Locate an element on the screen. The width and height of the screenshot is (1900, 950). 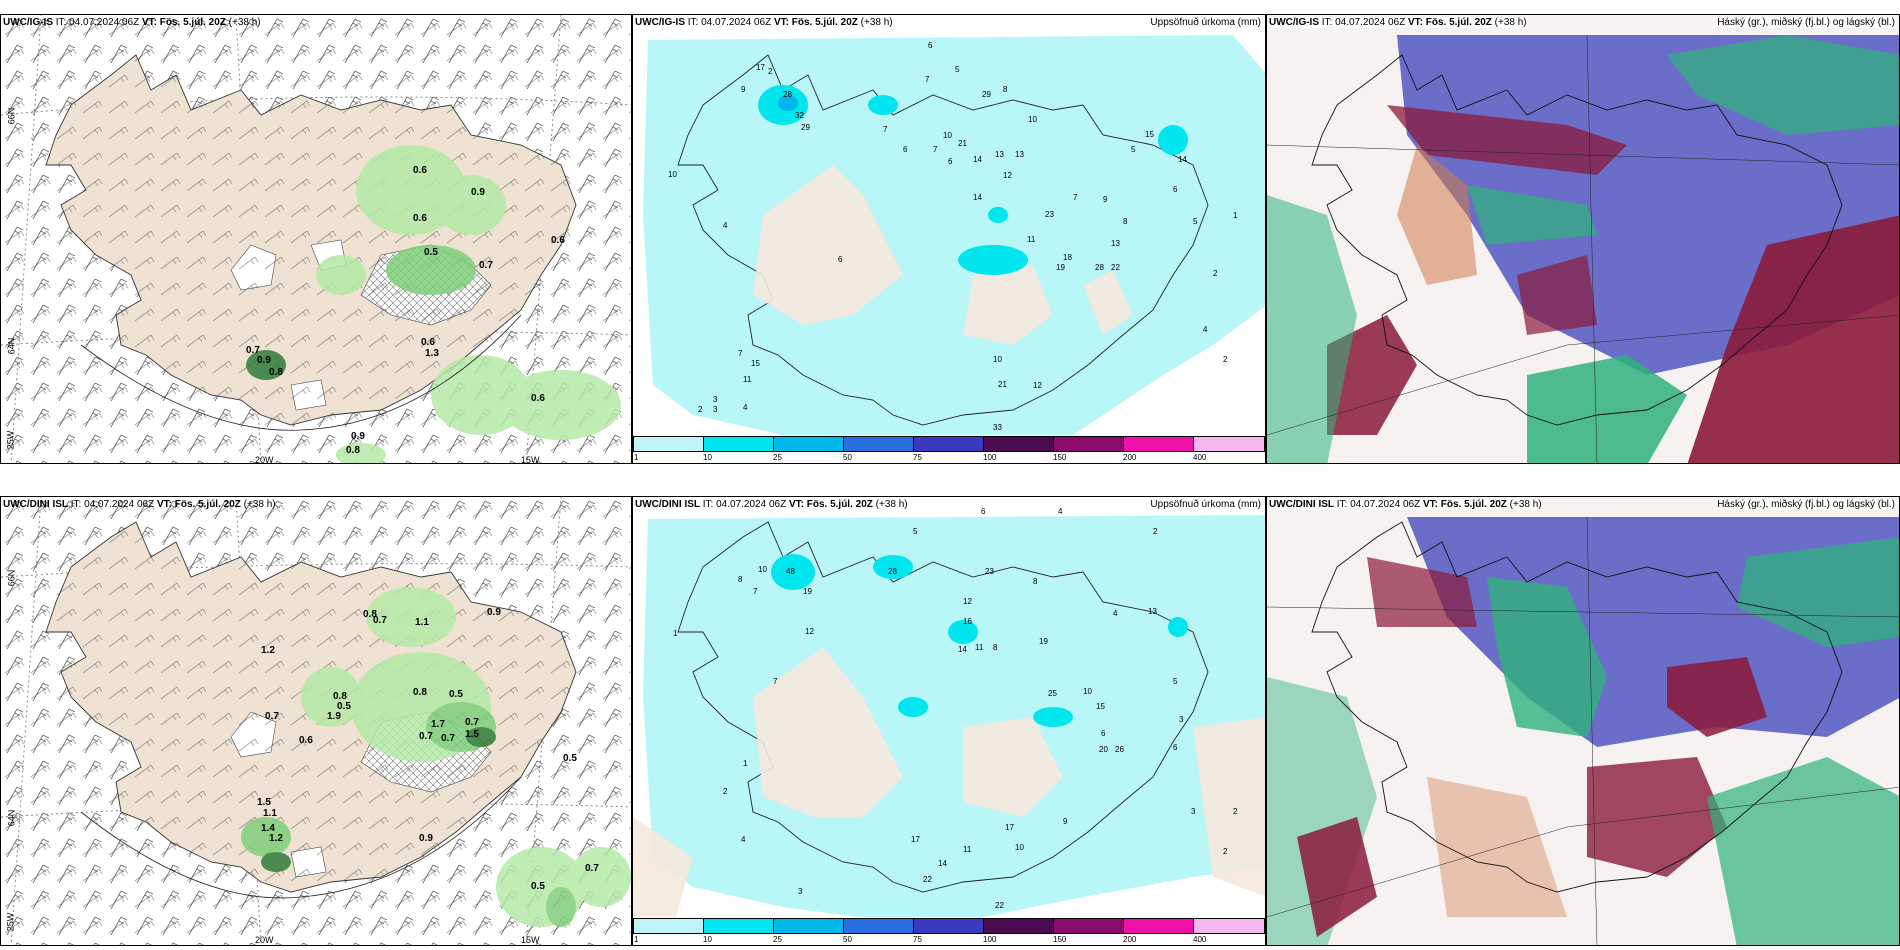
colorbar-tick: 50 is located at coordinates (847, 939).